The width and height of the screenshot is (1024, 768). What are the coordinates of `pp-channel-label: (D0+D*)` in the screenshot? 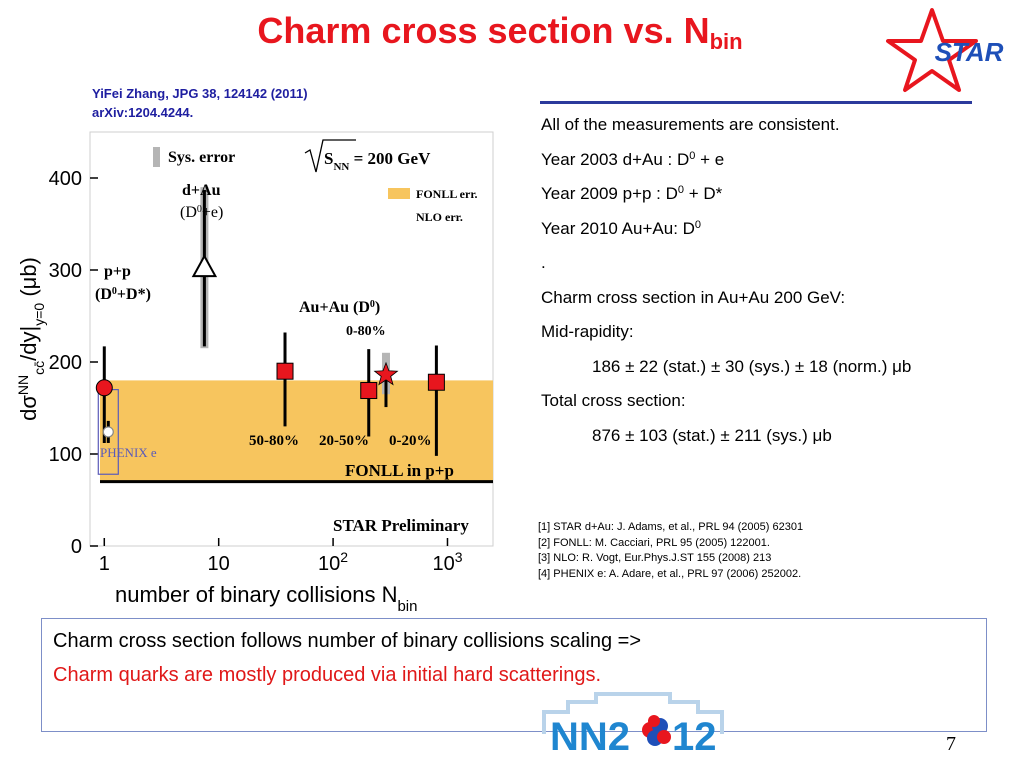 It's located at (123, 295).